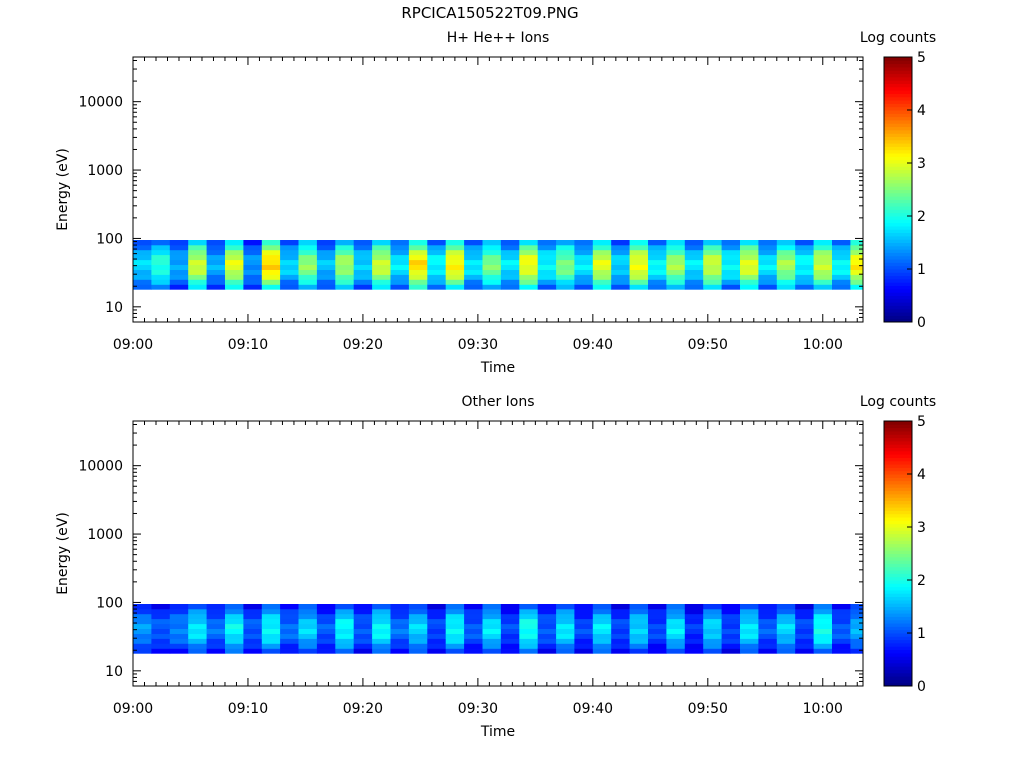 The height and width of the screenshot is (768, 1024). What do you see at coordinates (363, 709) in the screenshot?
I see `x-tick-label: 09:20` at bounding box center [363, 709].